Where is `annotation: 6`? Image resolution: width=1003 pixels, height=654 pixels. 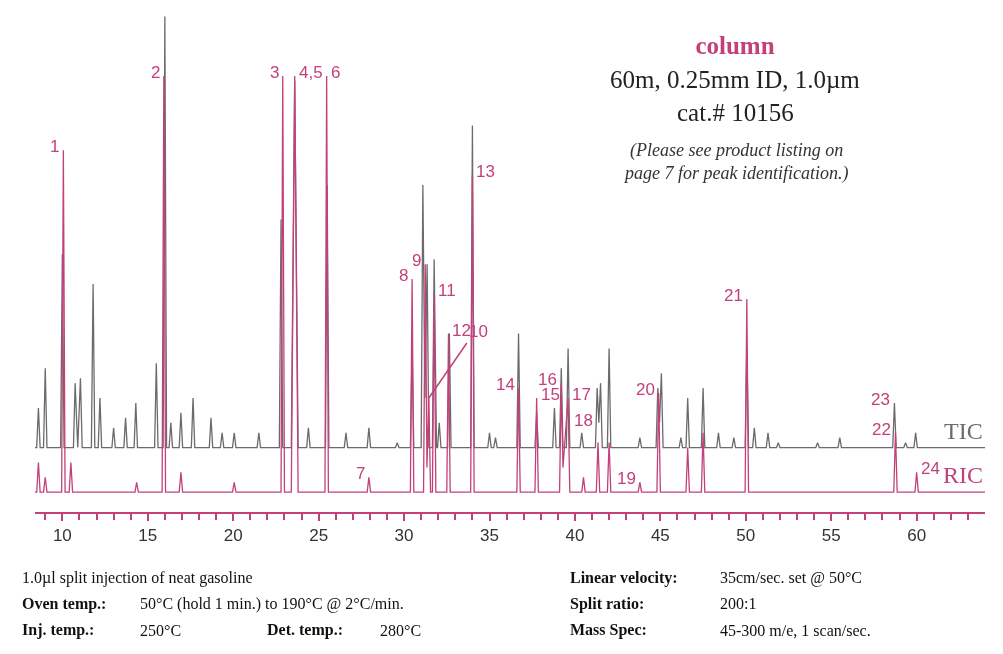 annotation: 6 is located at coordinates (336, 72).